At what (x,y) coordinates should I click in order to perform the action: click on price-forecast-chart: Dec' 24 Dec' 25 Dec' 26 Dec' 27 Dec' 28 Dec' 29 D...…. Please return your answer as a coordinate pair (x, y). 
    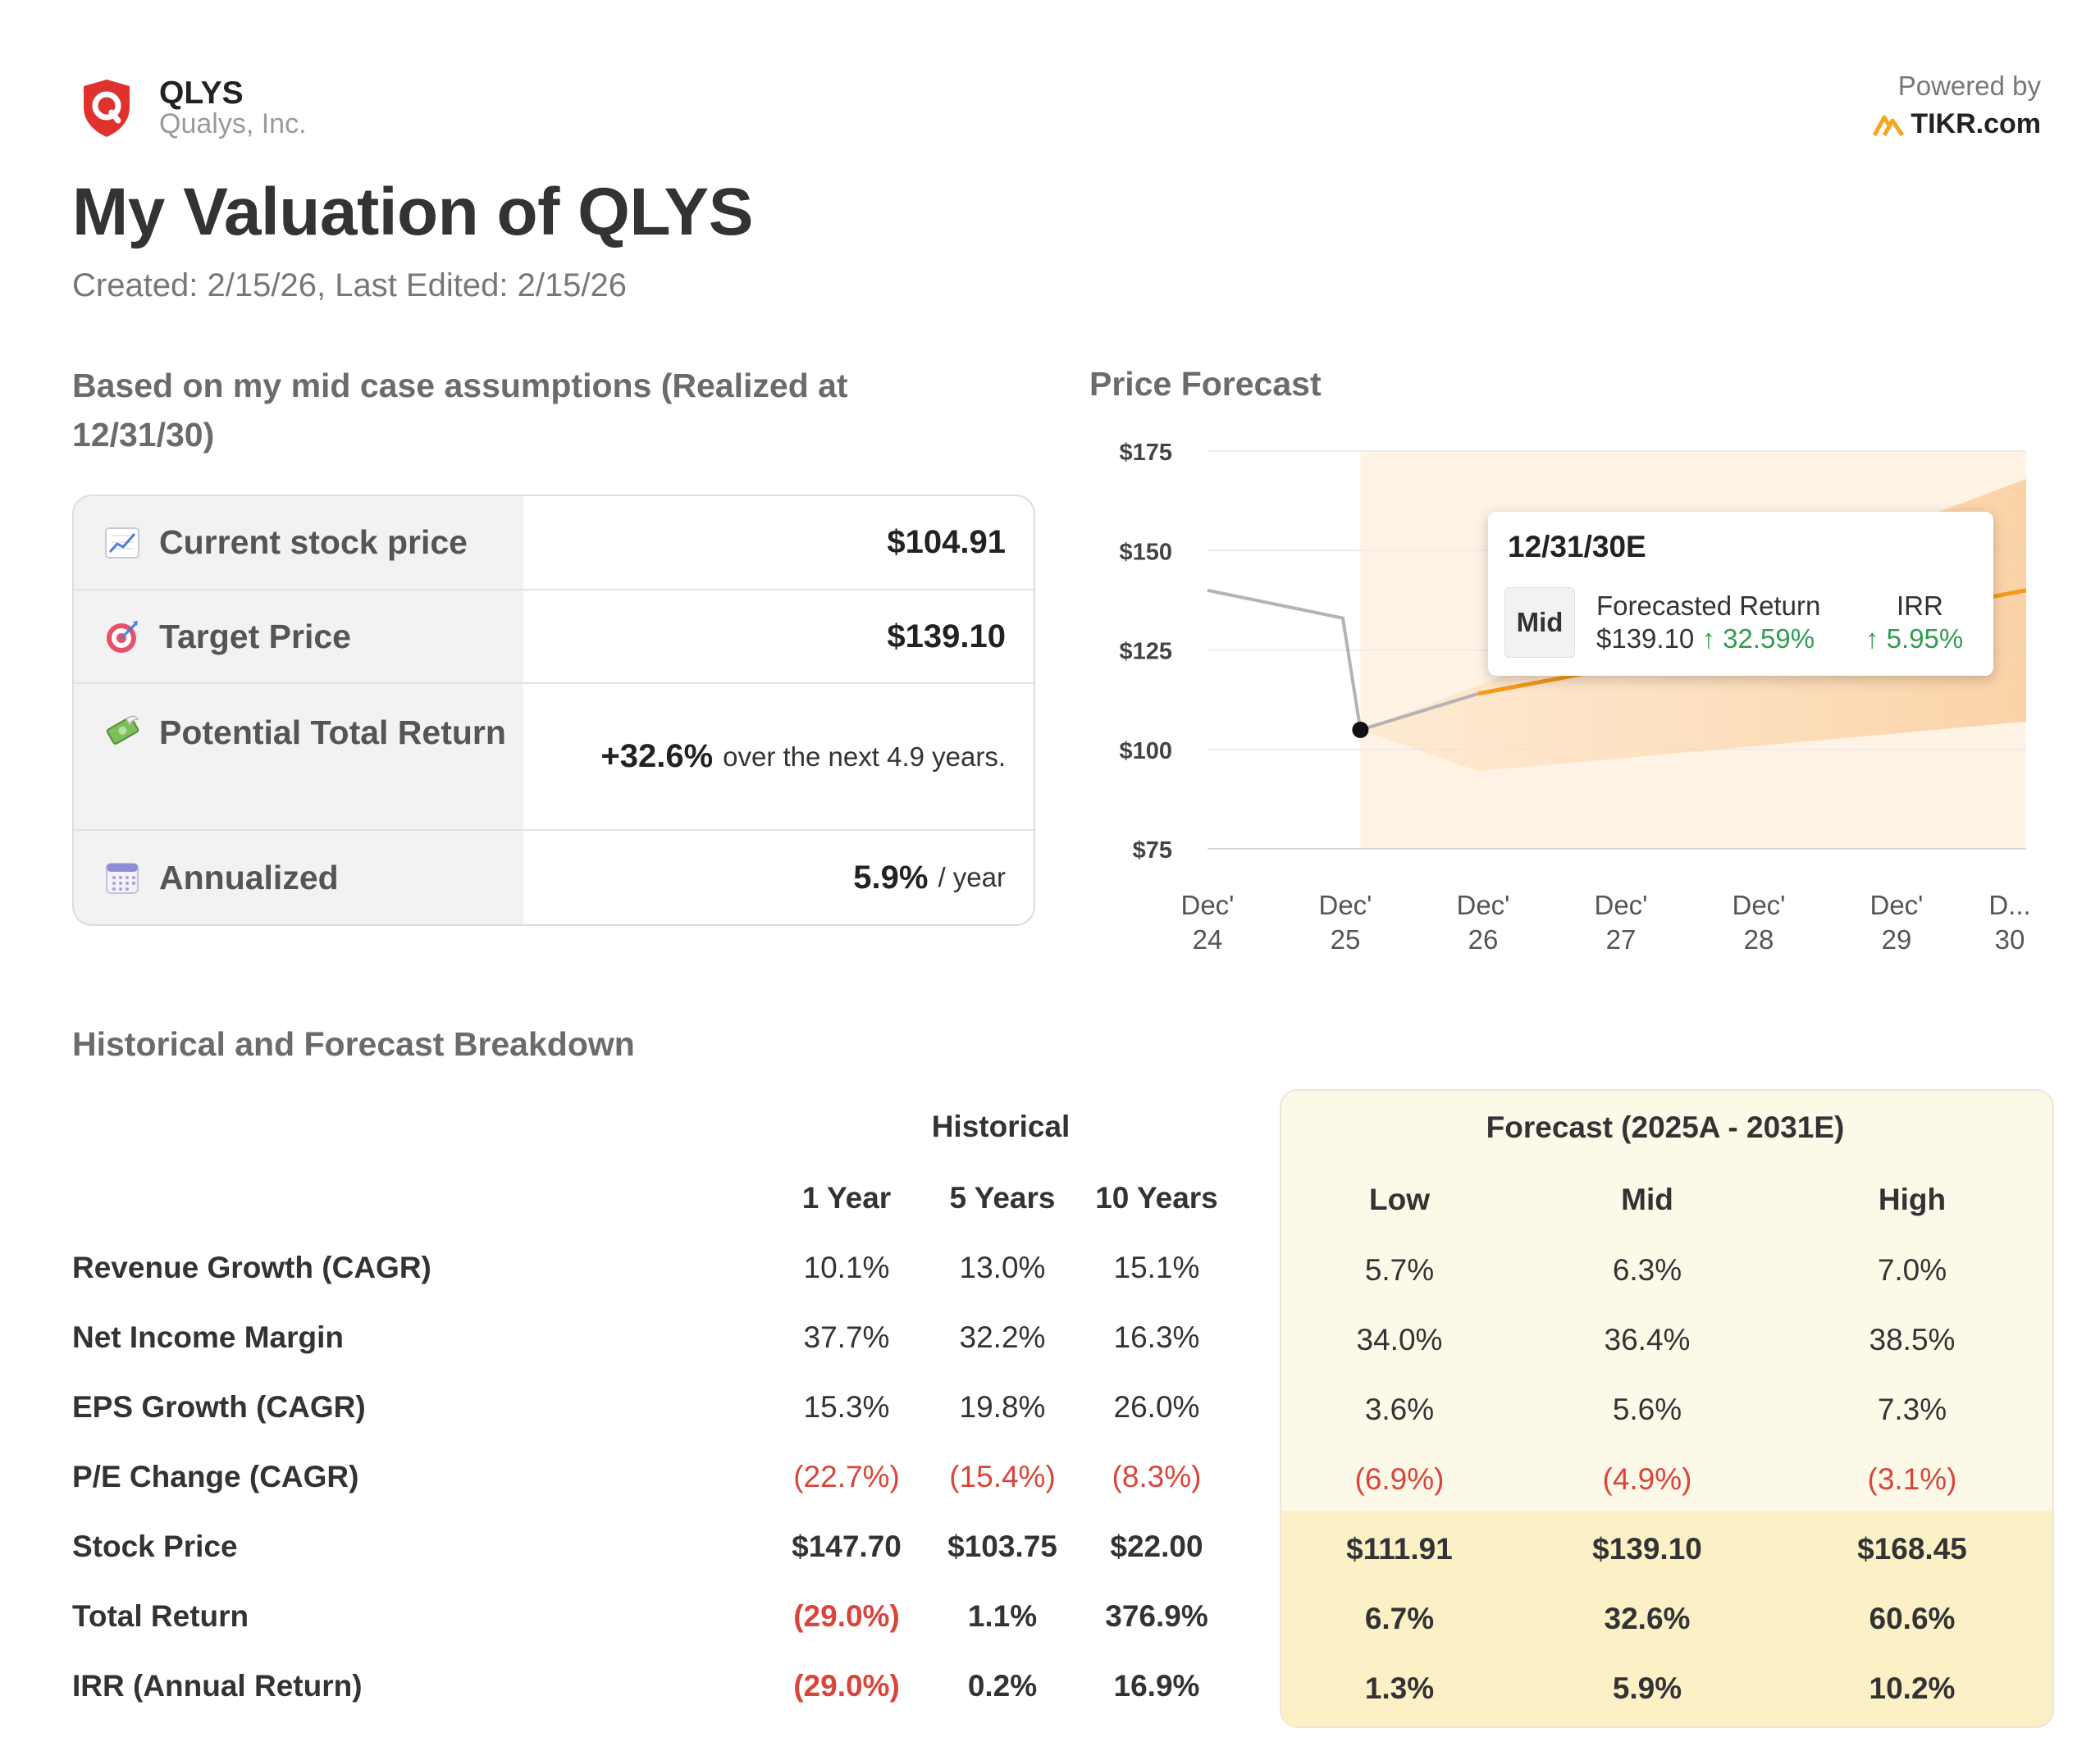
    Looking at the image, I should click on (1575, 693).